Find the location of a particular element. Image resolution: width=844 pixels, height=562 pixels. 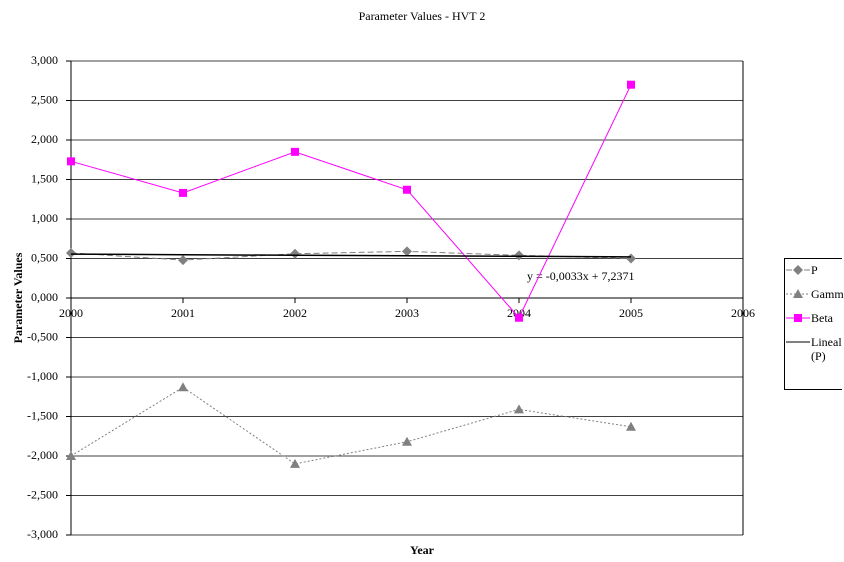

x-tick-label: 2006 is located at coordinates (743, 313).